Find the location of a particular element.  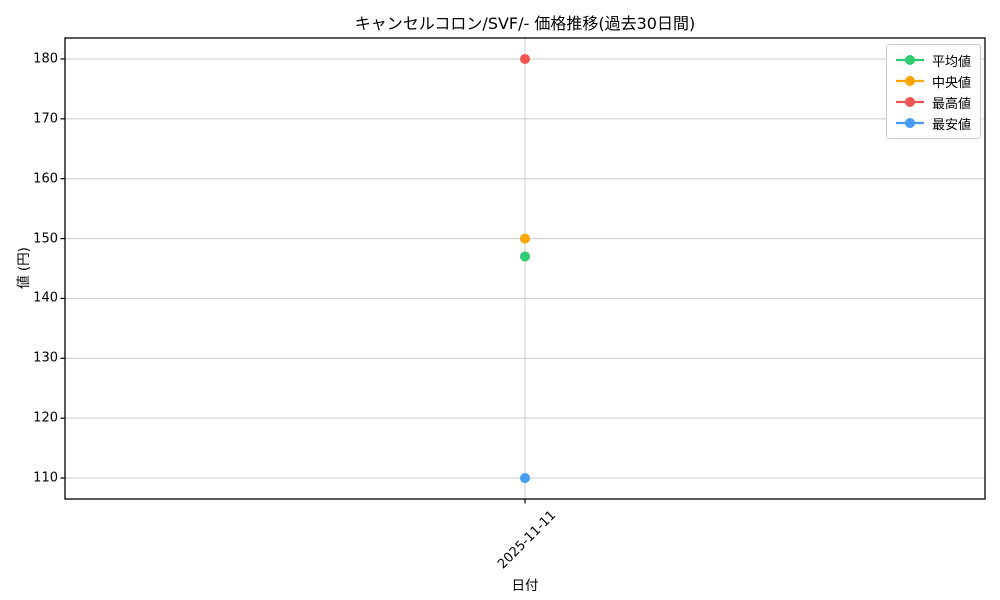

legend-item: 最安値 is located at coordinates (932, 123).